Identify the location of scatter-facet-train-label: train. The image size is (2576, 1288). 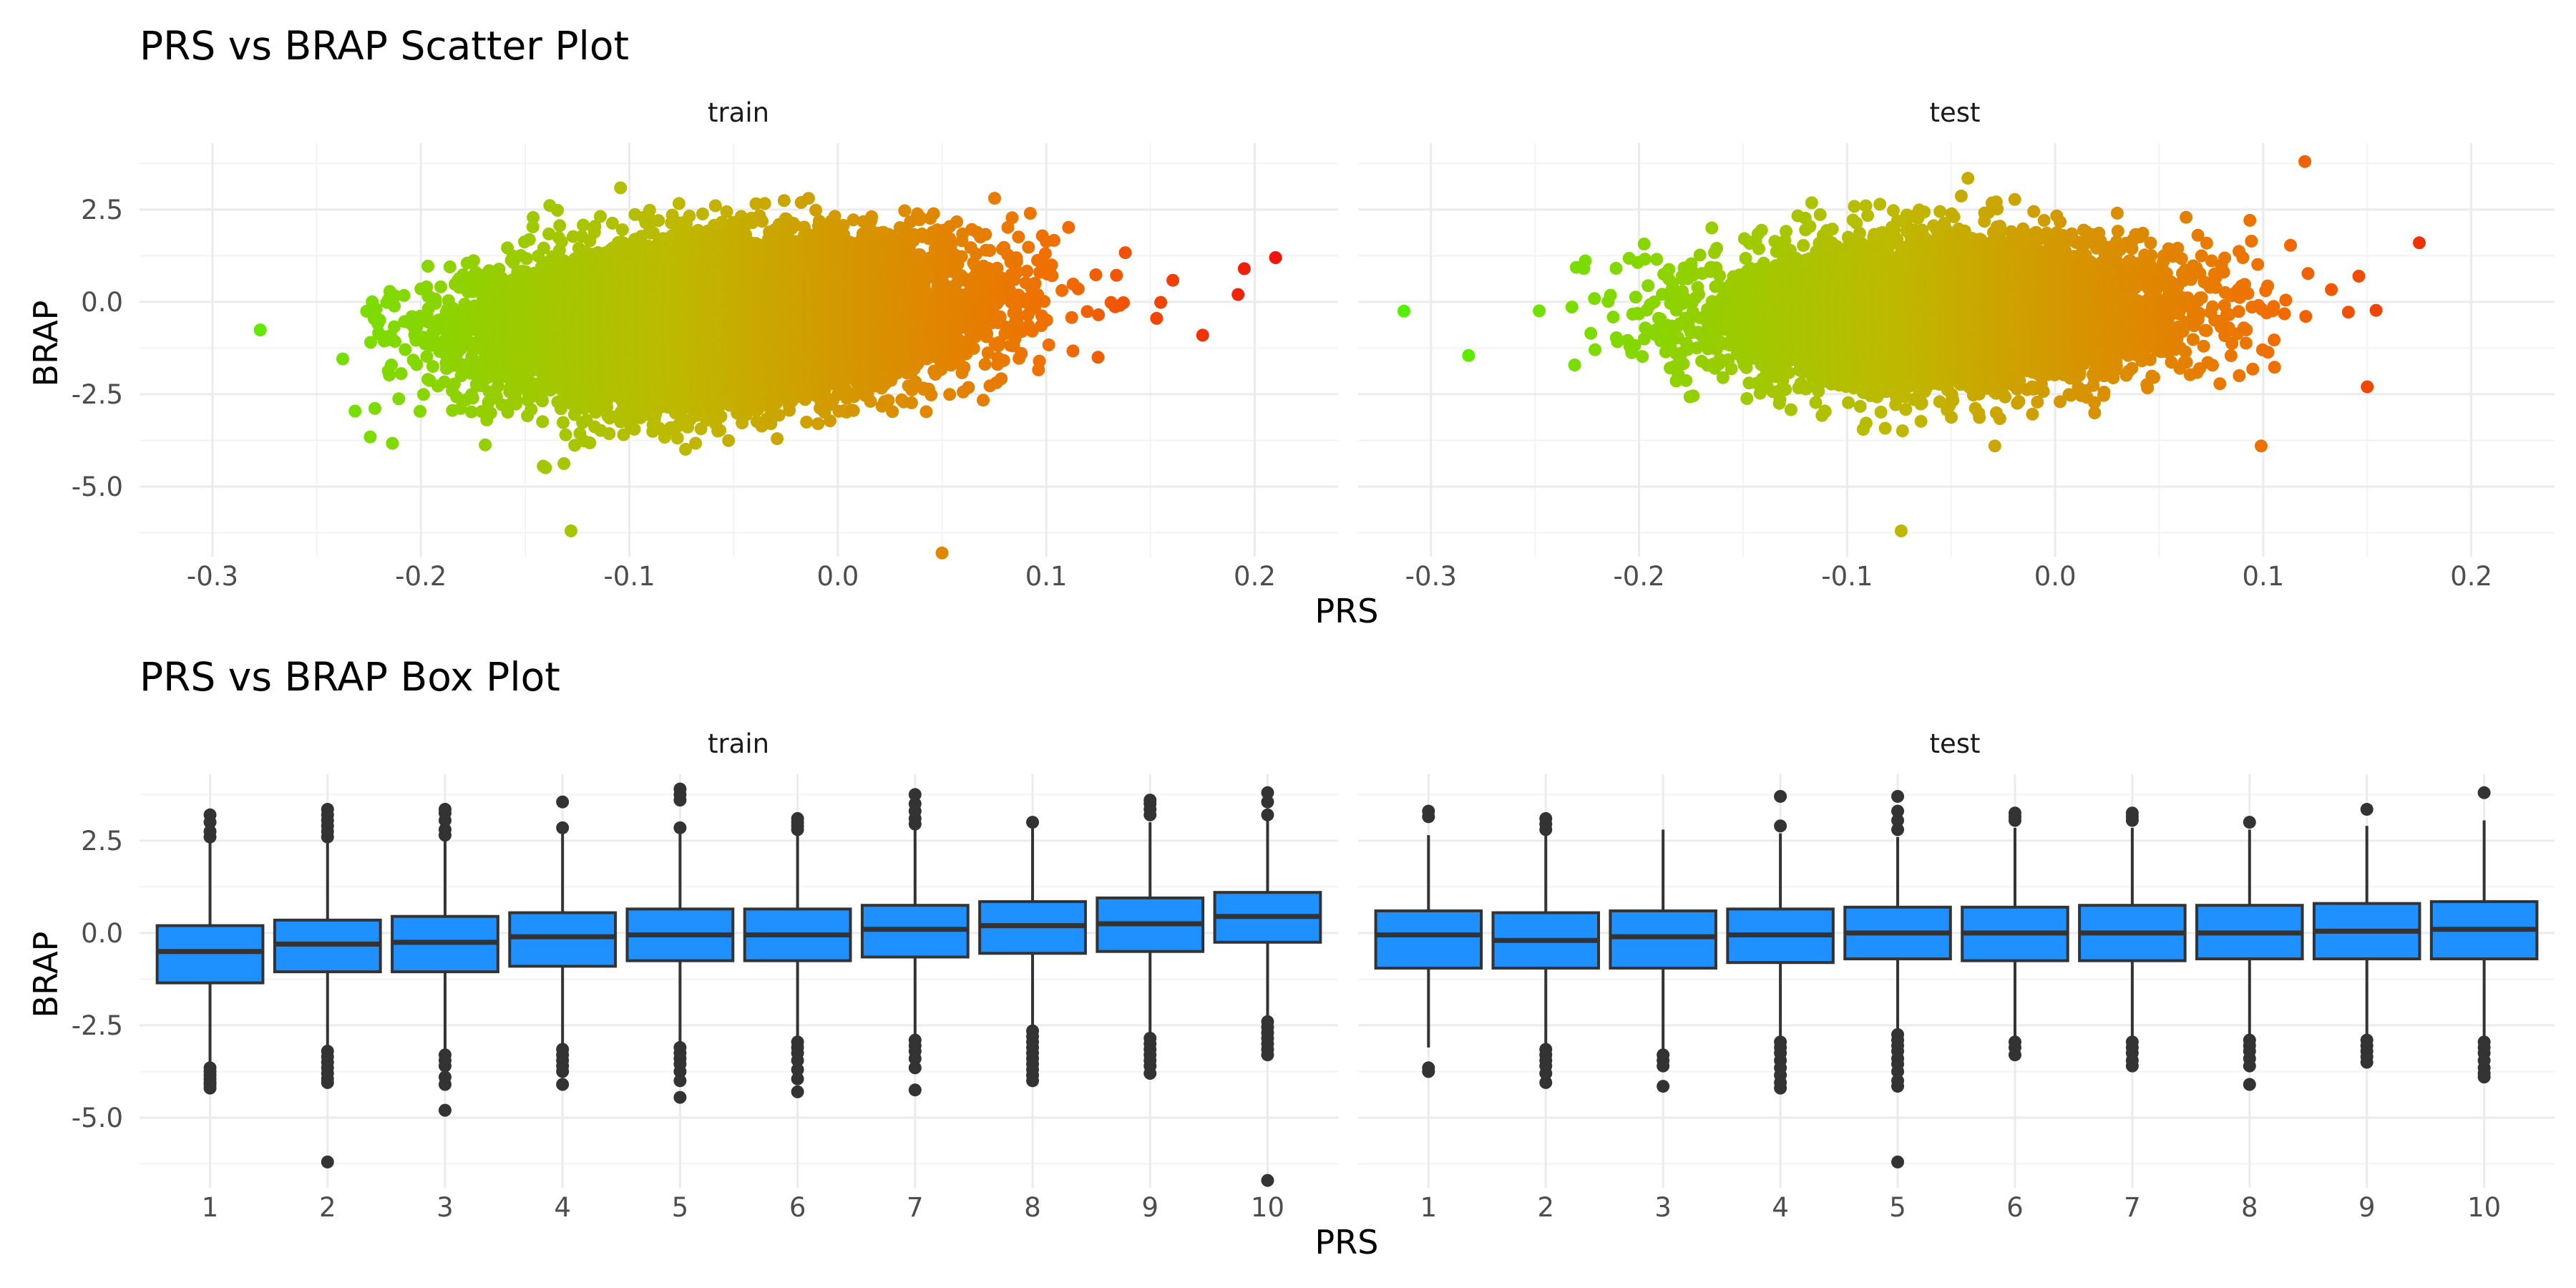
(738, 112).